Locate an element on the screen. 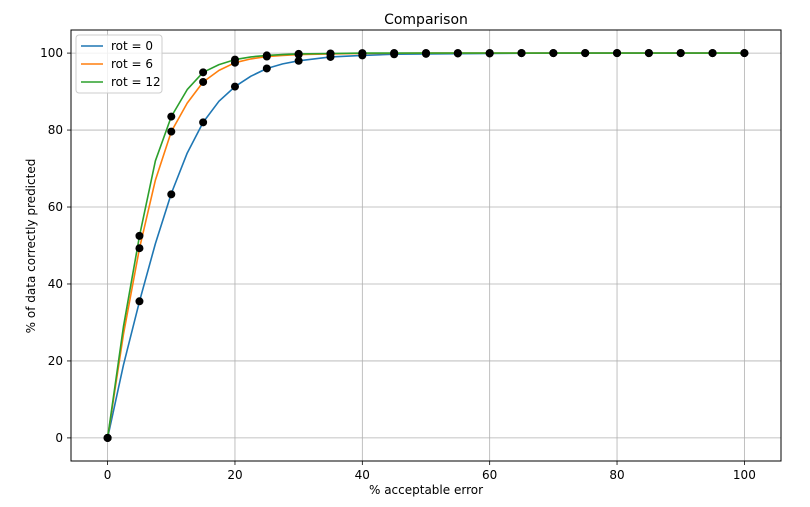 The image size is (810, 507). x-tick-label: 0 is located at coordinates (108, 475).